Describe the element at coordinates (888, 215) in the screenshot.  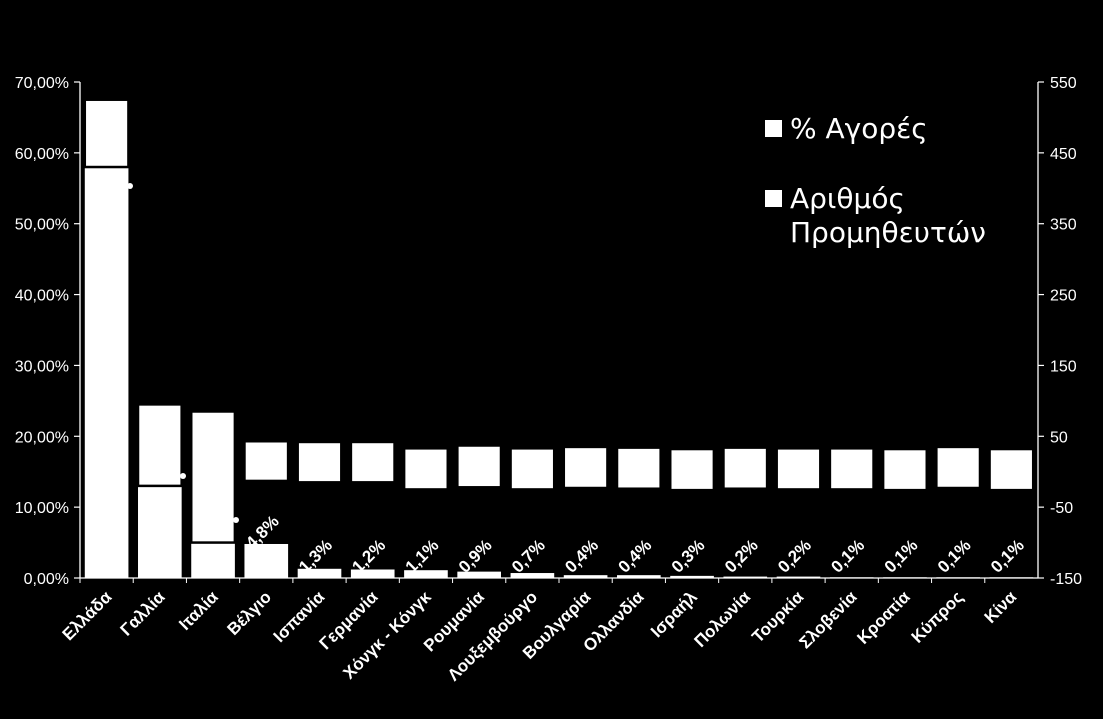
I see `legend-label: Αριθμός Προμηθευτών` at that location.